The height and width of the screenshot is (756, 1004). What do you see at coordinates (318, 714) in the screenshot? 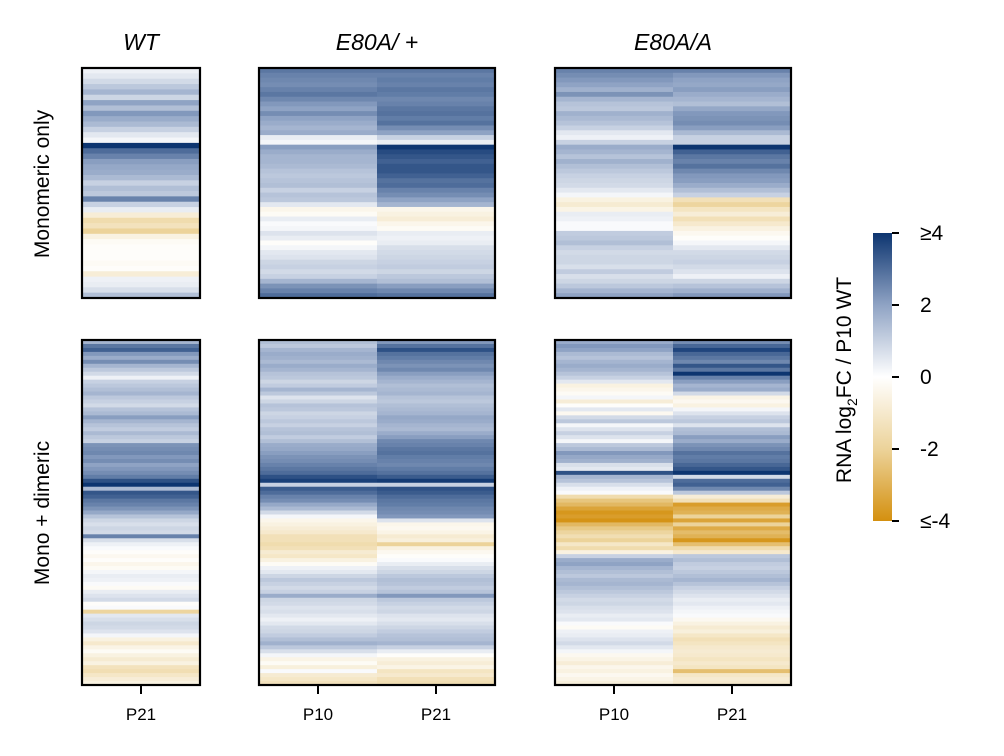
I see `x-tick-label: P10` at bounding box center [318, 714].